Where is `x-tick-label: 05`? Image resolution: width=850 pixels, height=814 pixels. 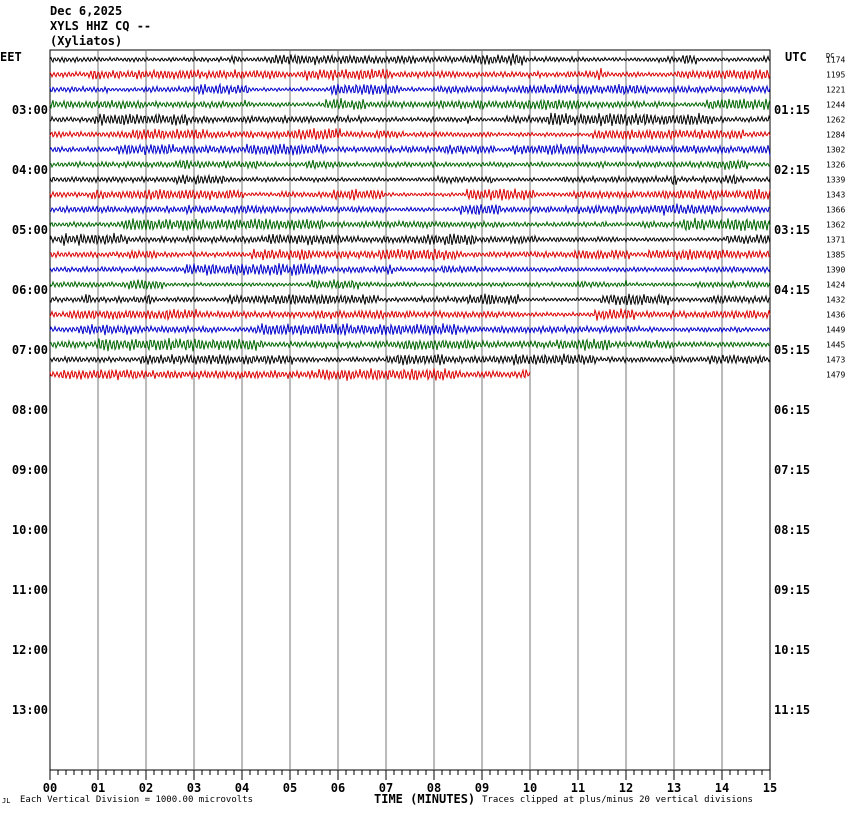 x-tick-label: 05 is located at coordinates (290, 788).